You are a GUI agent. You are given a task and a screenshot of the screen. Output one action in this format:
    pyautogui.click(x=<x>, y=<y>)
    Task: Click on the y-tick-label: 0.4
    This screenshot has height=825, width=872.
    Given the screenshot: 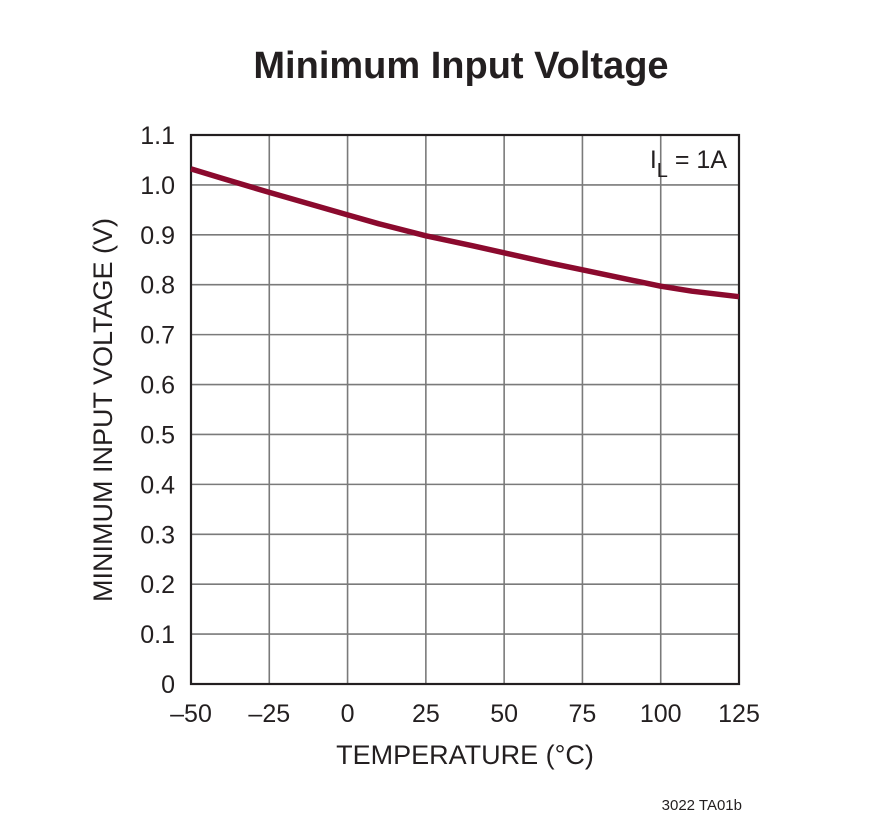 What is the action you would take?
    pyautogui.click(x=157, y=485)
    